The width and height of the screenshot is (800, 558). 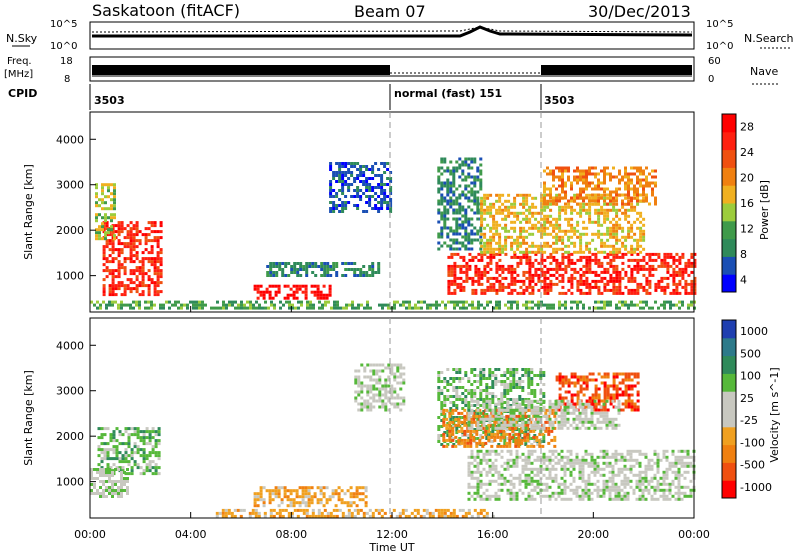 What do you see at coordinates (747, 228) in the screenshot?
I see `colorbar-tick-label: 12` at bounding box center [747, 228].